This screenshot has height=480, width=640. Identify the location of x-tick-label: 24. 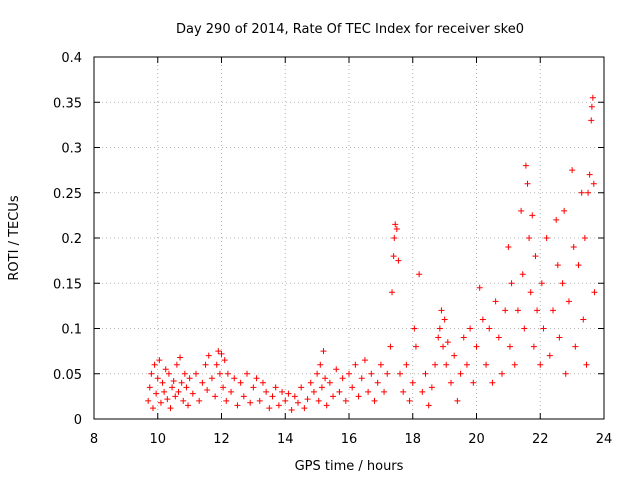
(604, 439).